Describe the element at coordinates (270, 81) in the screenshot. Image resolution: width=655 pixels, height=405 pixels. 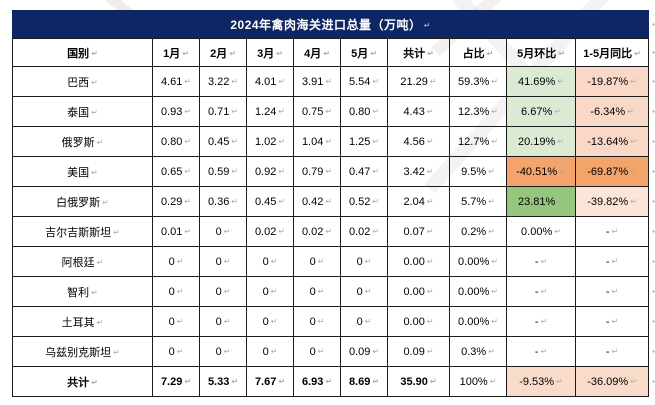
I see `value-cell: 4.01 ↵` at that location.